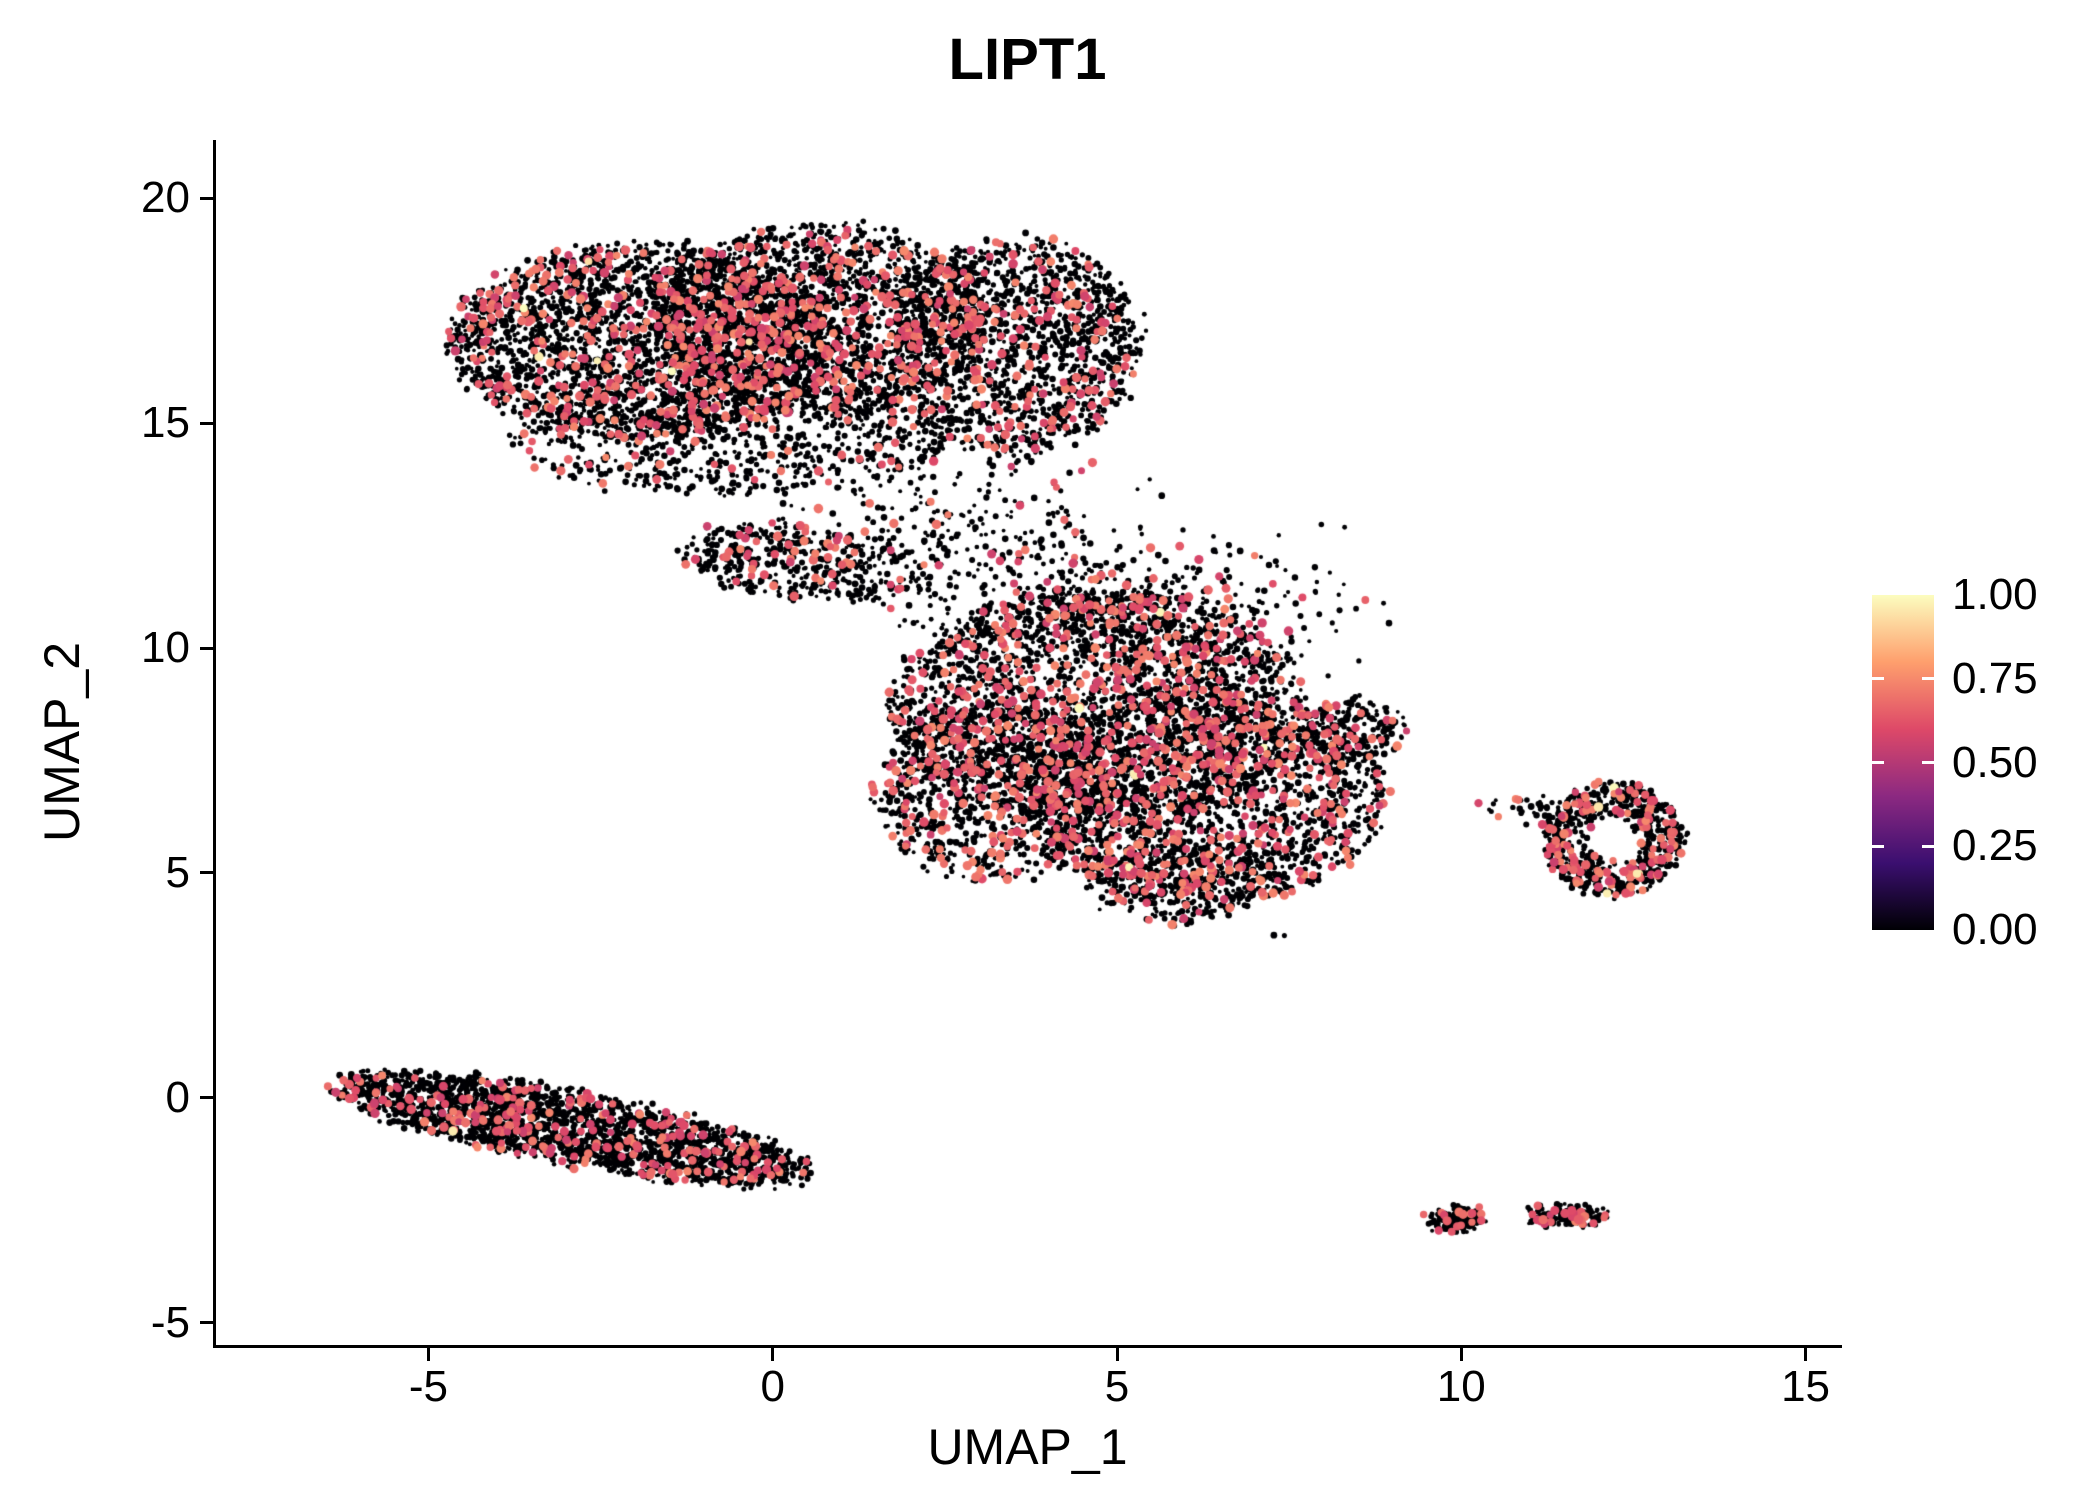  What do you see at coordinates (62, 742) in the screenshot?
I see `y-axis-title: UMAP_2` at bounding box center [62, 742].